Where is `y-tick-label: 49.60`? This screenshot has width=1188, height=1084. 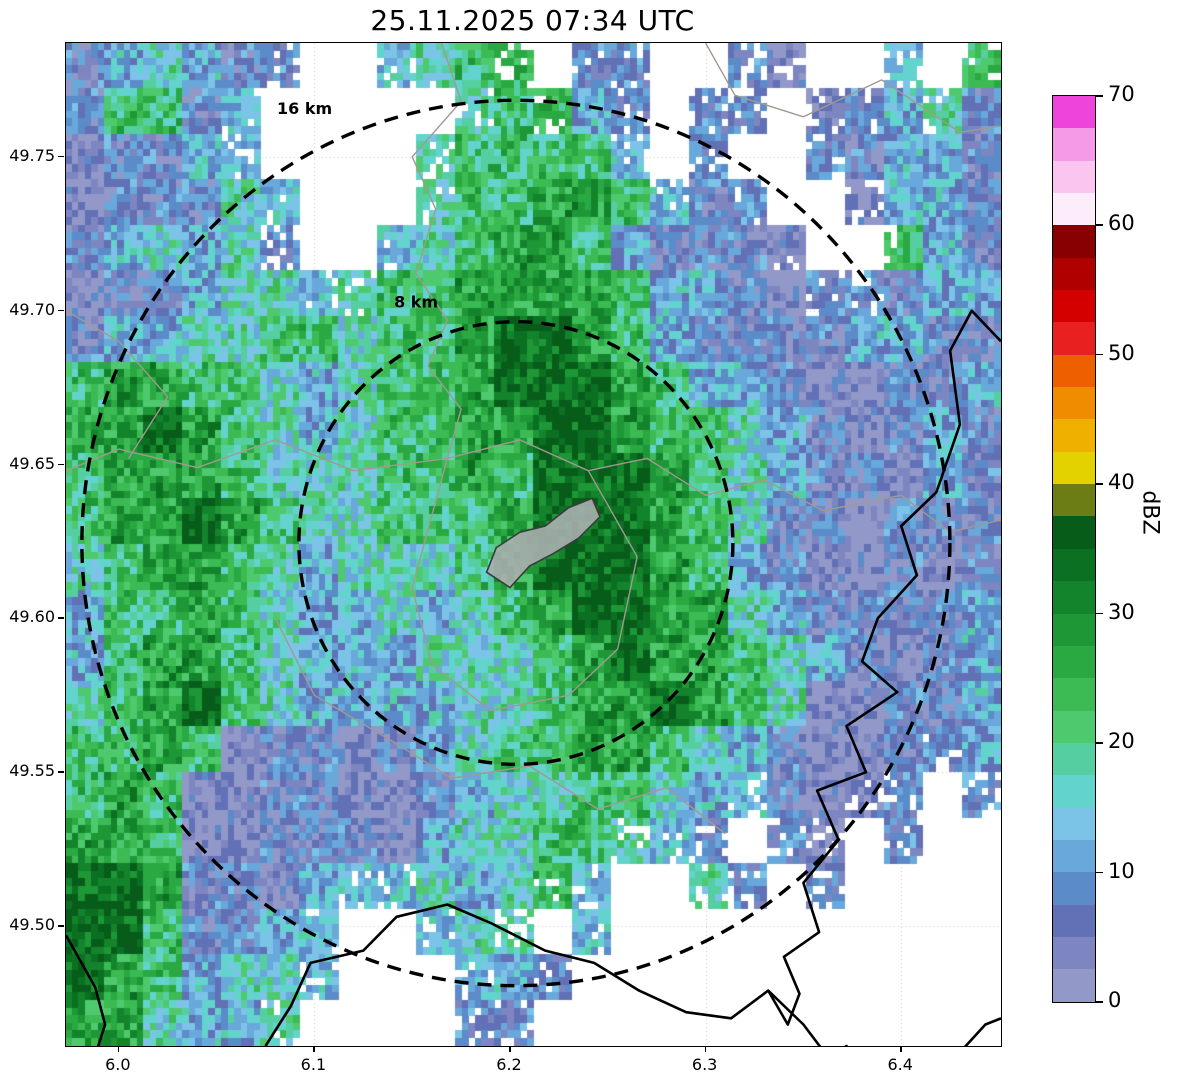 y-tick-label: 49.60 is located at coordinates (32, 617).